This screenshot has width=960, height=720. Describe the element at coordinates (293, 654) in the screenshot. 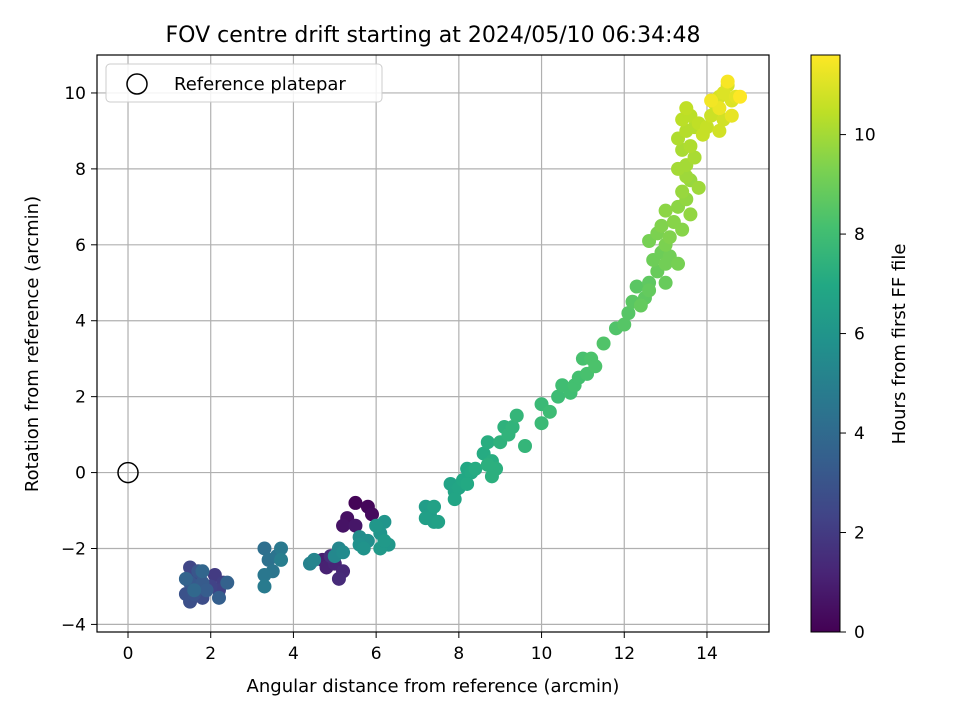

I see `x-tick-label: 4` at that location.